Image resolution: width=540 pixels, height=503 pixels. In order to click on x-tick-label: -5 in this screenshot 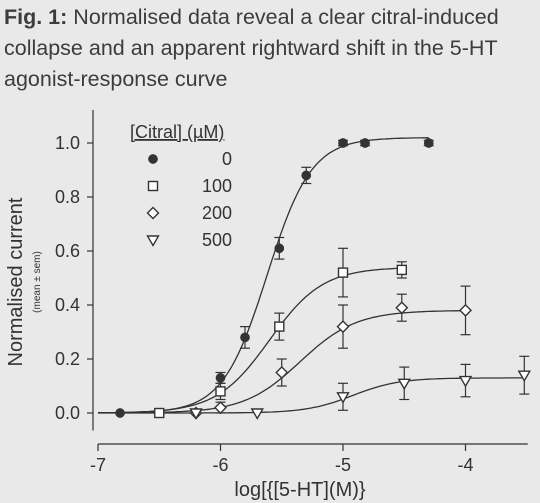, I will do `click(343, 465)`.